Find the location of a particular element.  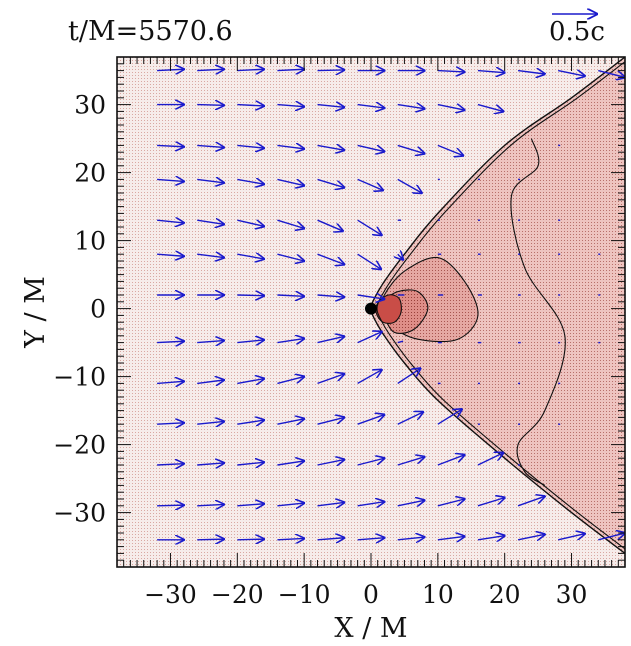

black-hole-marker is located at coordinates (371, 308).